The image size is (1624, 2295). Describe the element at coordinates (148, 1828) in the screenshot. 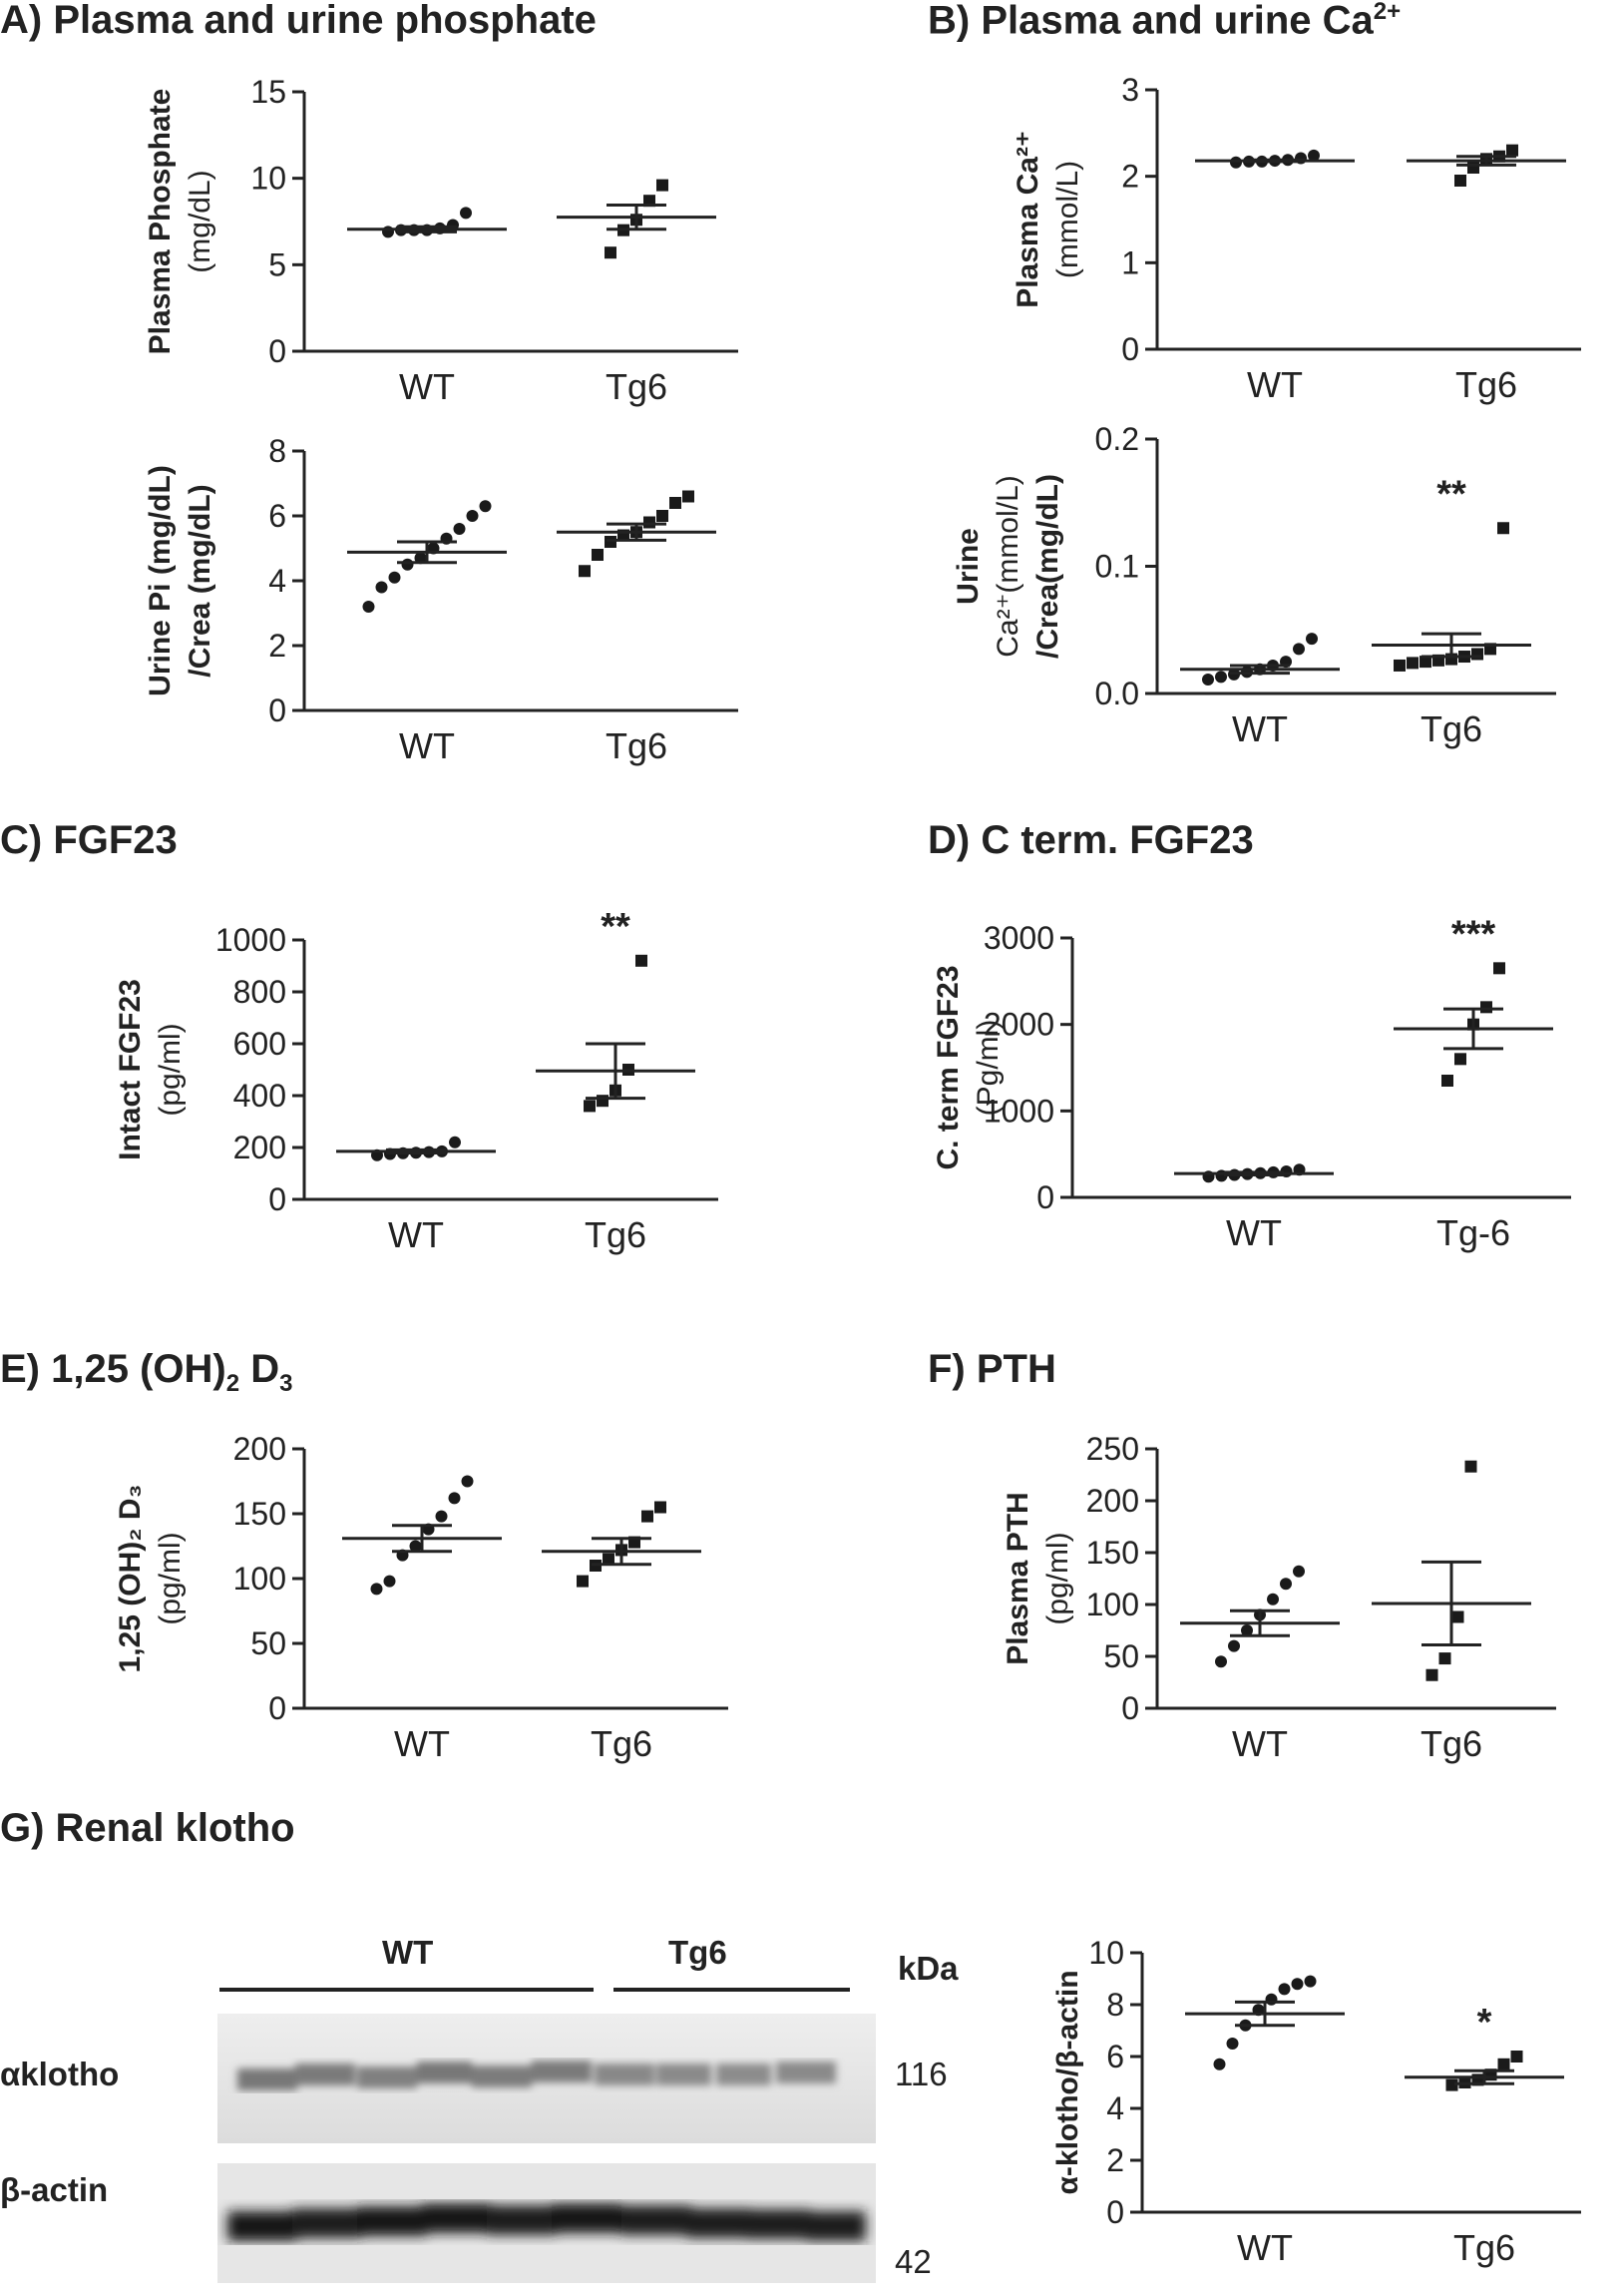

I see `panel-g-title: G) Renal klotho` at that location.